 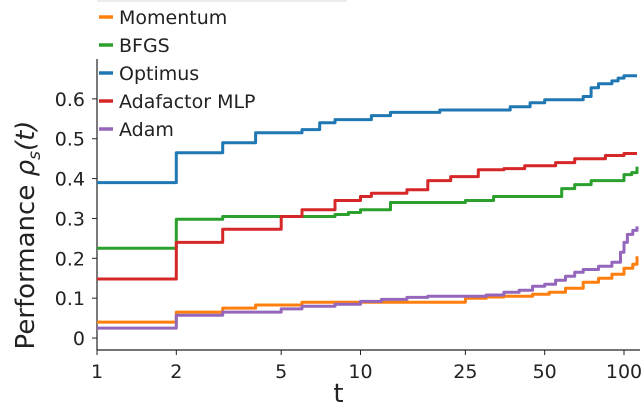 What do you see at coordinates (222, 70) in the screenshot?
I see `legend: Momentum BFGS Optimus Adafactor MLP Adam` at bounding box center [222, 70].